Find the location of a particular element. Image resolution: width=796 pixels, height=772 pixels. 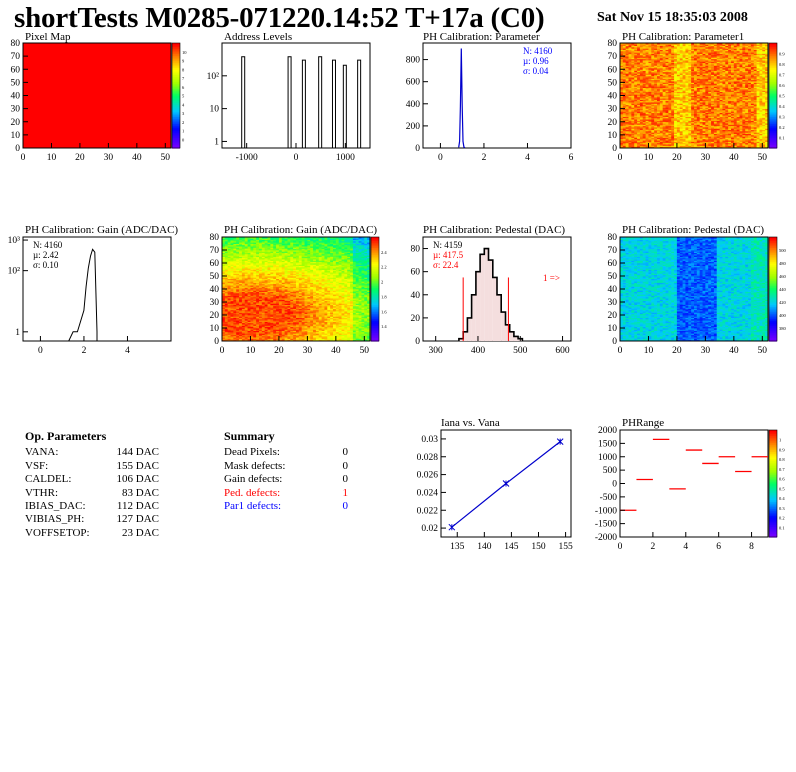

colorbar-cell is located at coordinates (176, 137).